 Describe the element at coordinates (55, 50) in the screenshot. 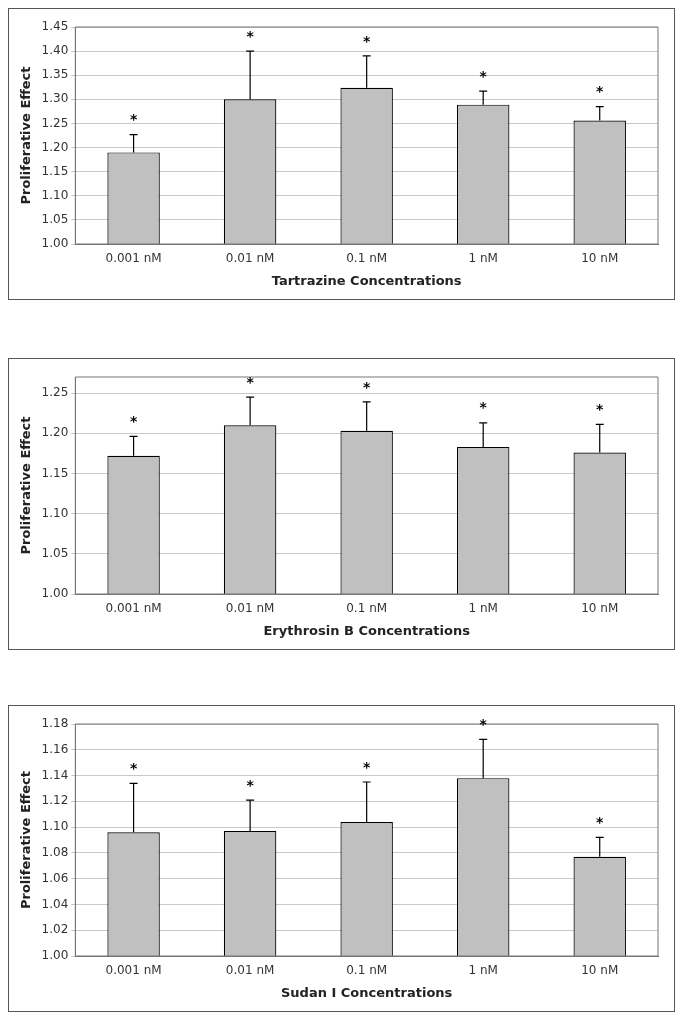

I see `y-tick-label: 1.40` at that location.